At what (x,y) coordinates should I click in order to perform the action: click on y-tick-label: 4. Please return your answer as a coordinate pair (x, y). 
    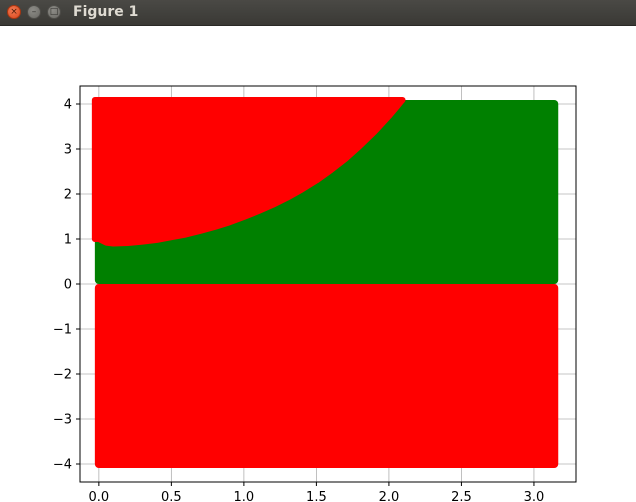
    Looking at the image, I should click on (68, 105).